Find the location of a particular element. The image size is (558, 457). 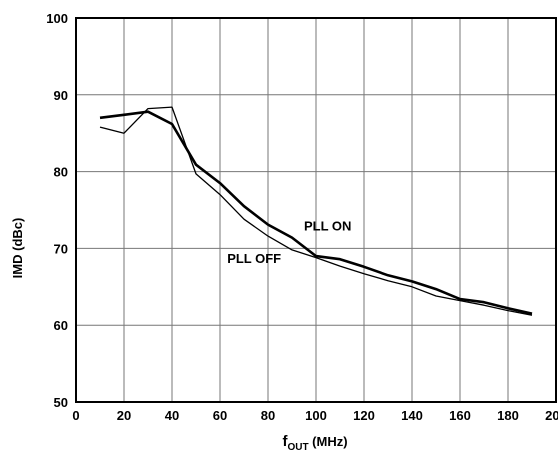

x-tick-label: 100 is located at coordinates (316, 415).